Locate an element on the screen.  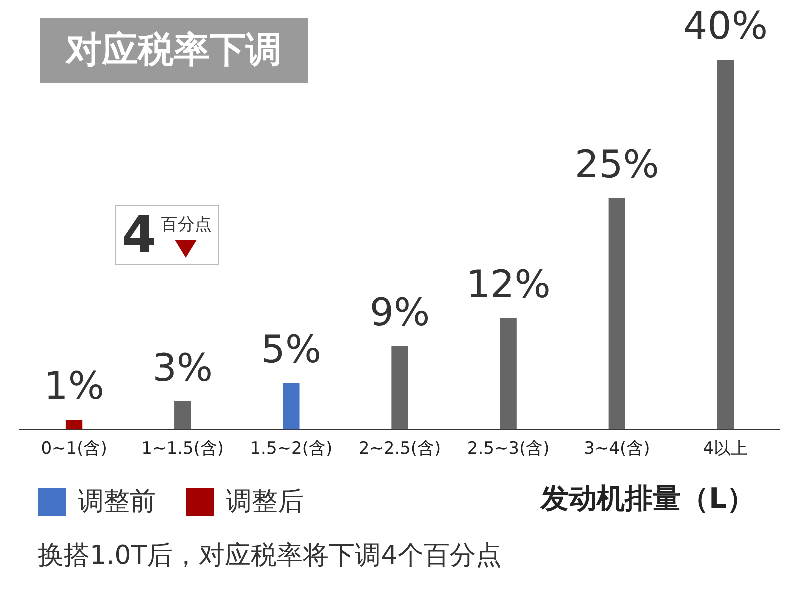
data-label: 25% is located at coordinates (617, 164).